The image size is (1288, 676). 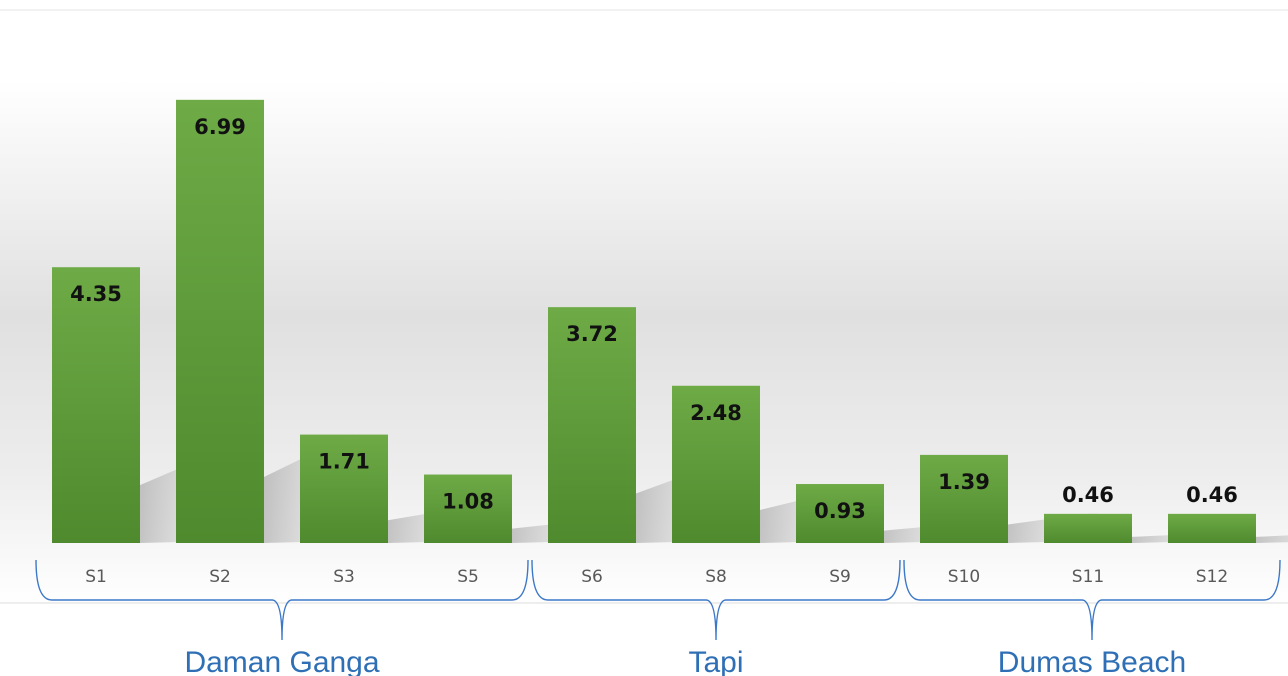 I want to click on bar-s10, so click(x=964, y=498).